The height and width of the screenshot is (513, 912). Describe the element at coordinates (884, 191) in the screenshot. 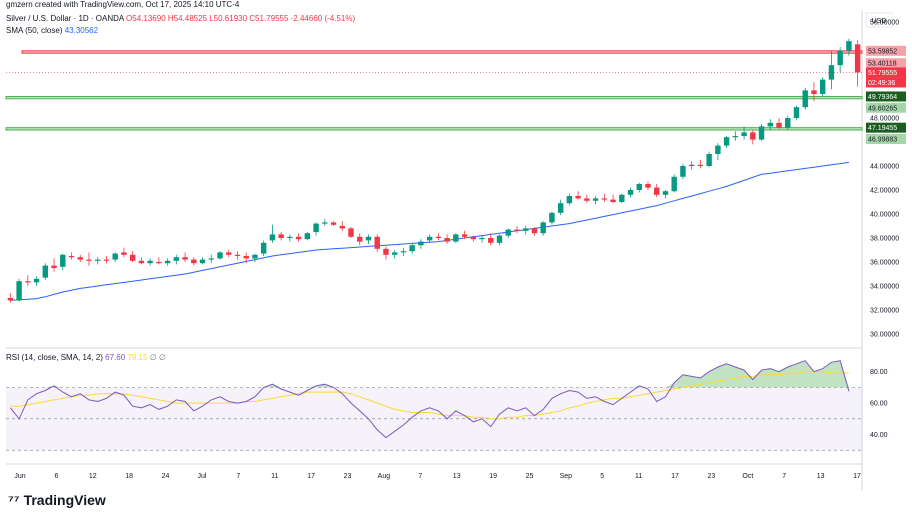

I see `price-axis-tick: 42.00000` at that location.